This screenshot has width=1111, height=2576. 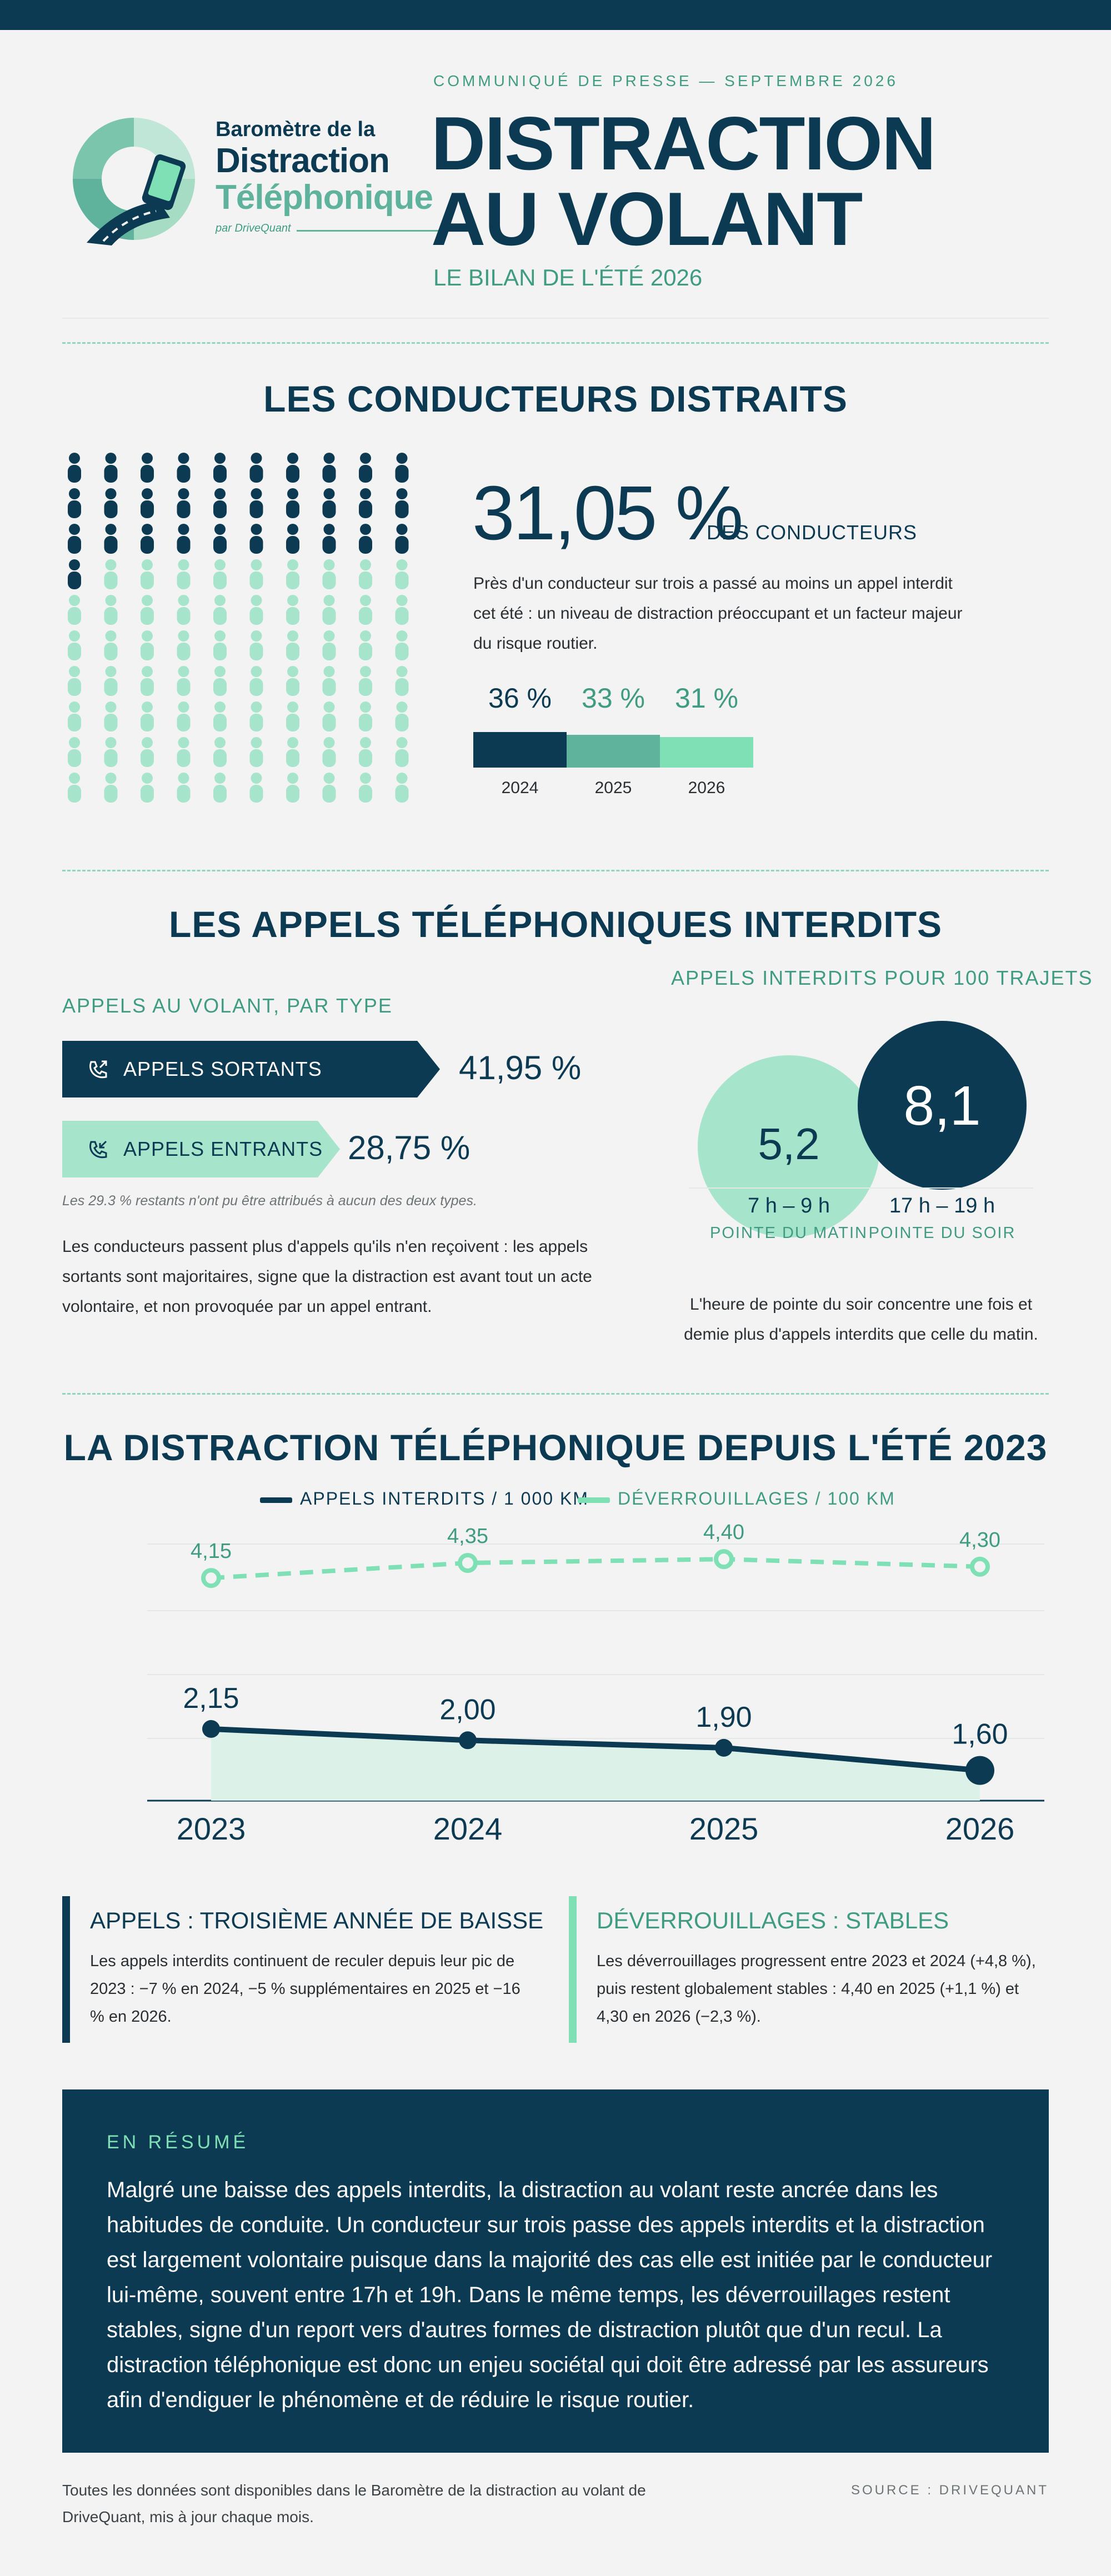 What do you see at coordinates (595, 1750) in the screenshot?
I see `calls-line` at bounding box center [595, 1750].